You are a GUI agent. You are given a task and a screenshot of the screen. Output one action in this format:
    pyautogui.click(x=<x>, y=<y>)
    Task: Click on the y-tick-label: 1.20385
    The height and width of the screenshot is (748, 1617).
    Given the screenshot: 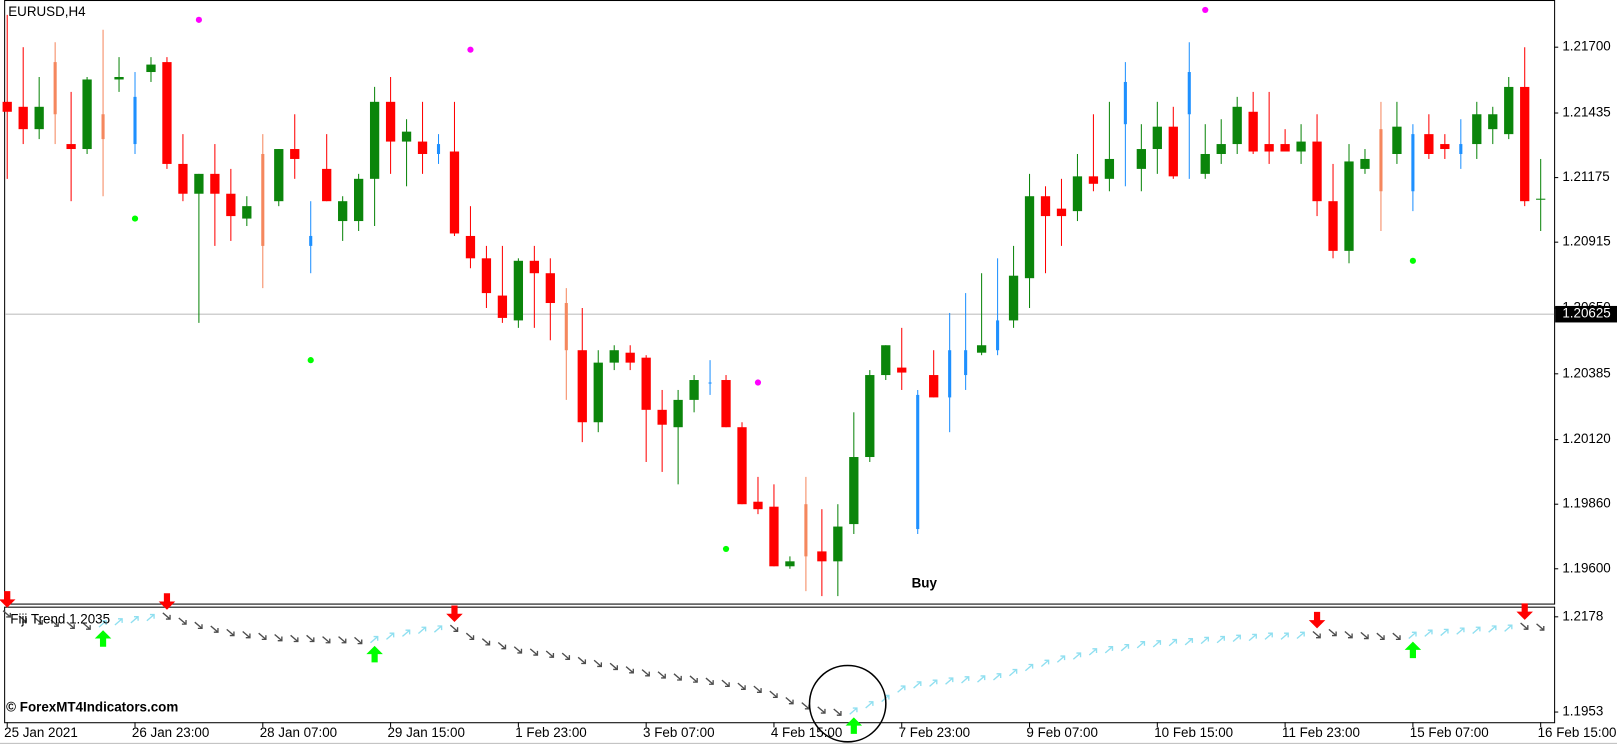 What is the action you would take?
    pyautogui.click(x=1586, y=372)
    